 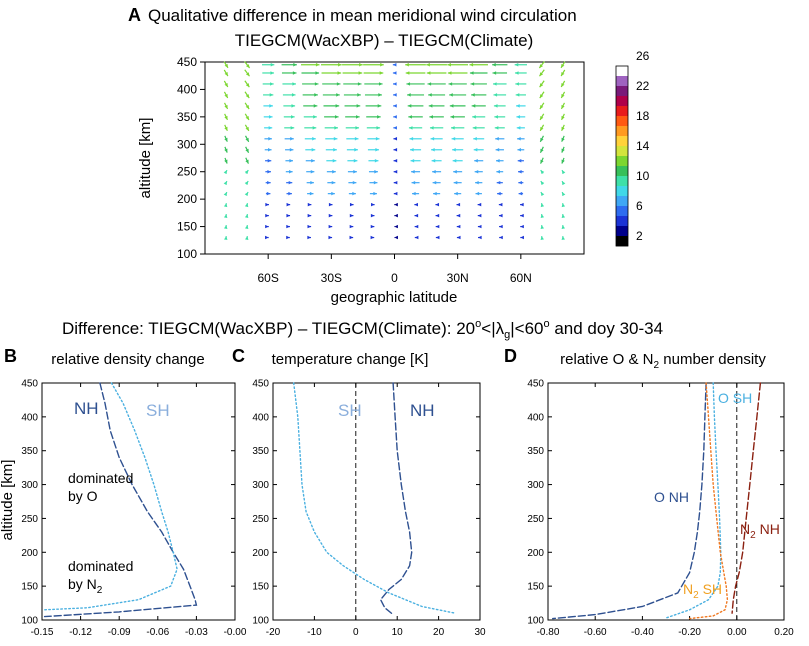 I want to click on xtick-label: -0.09, so click(x=119, y=632).